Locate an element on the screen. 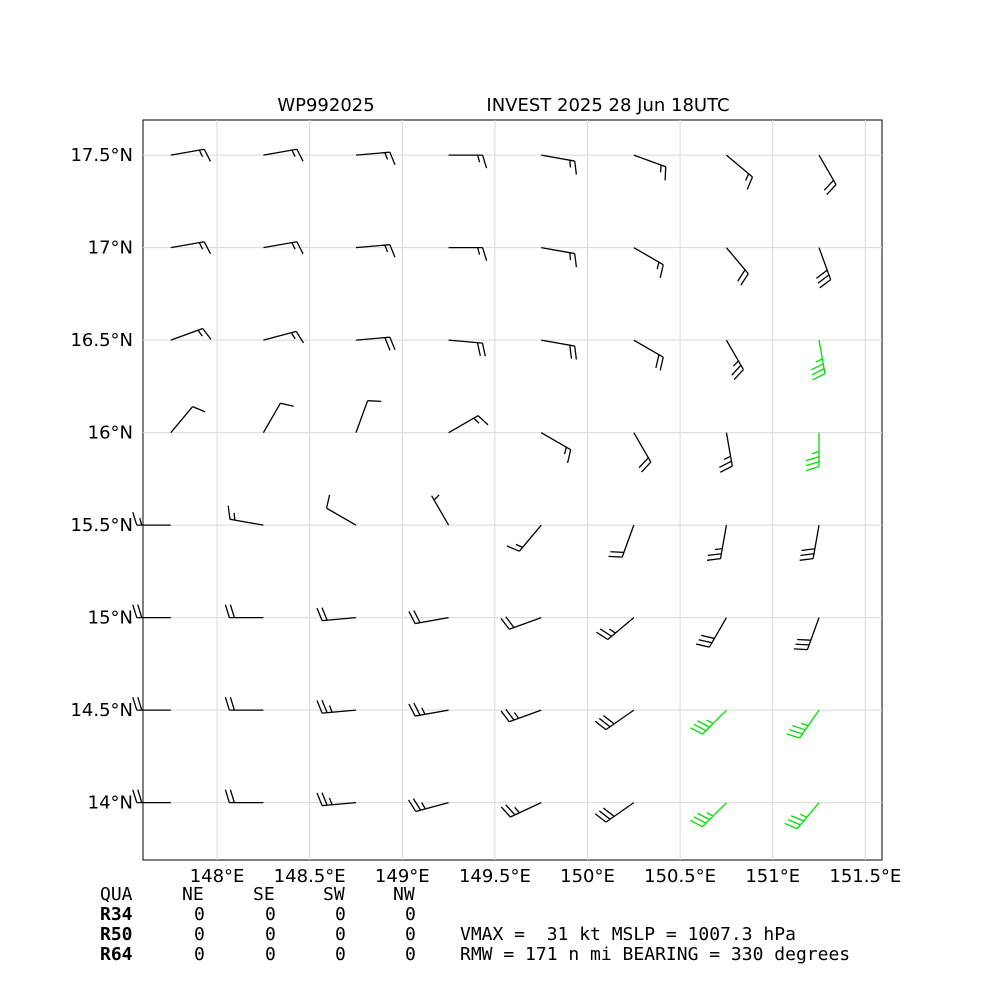 This screenshot has width=1000, height=1004. x-tick-label: 150°E is located at coordinates (587, 876).